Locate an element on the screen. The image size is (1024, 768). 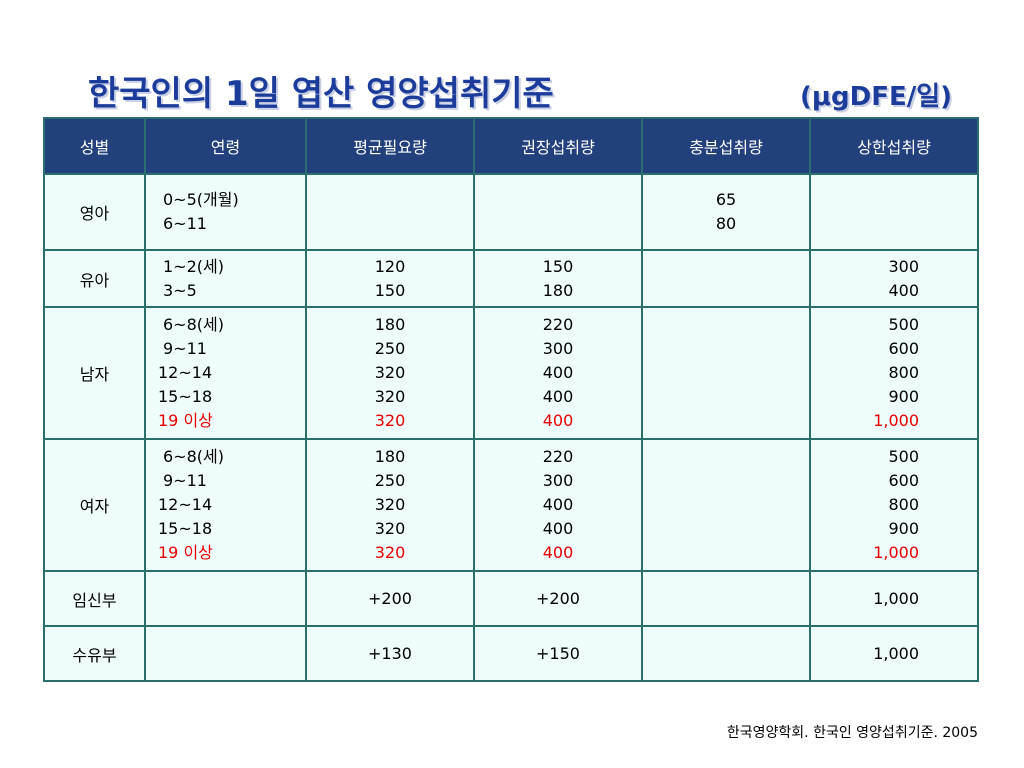
value: +130 is located at coordinates (390, 653).